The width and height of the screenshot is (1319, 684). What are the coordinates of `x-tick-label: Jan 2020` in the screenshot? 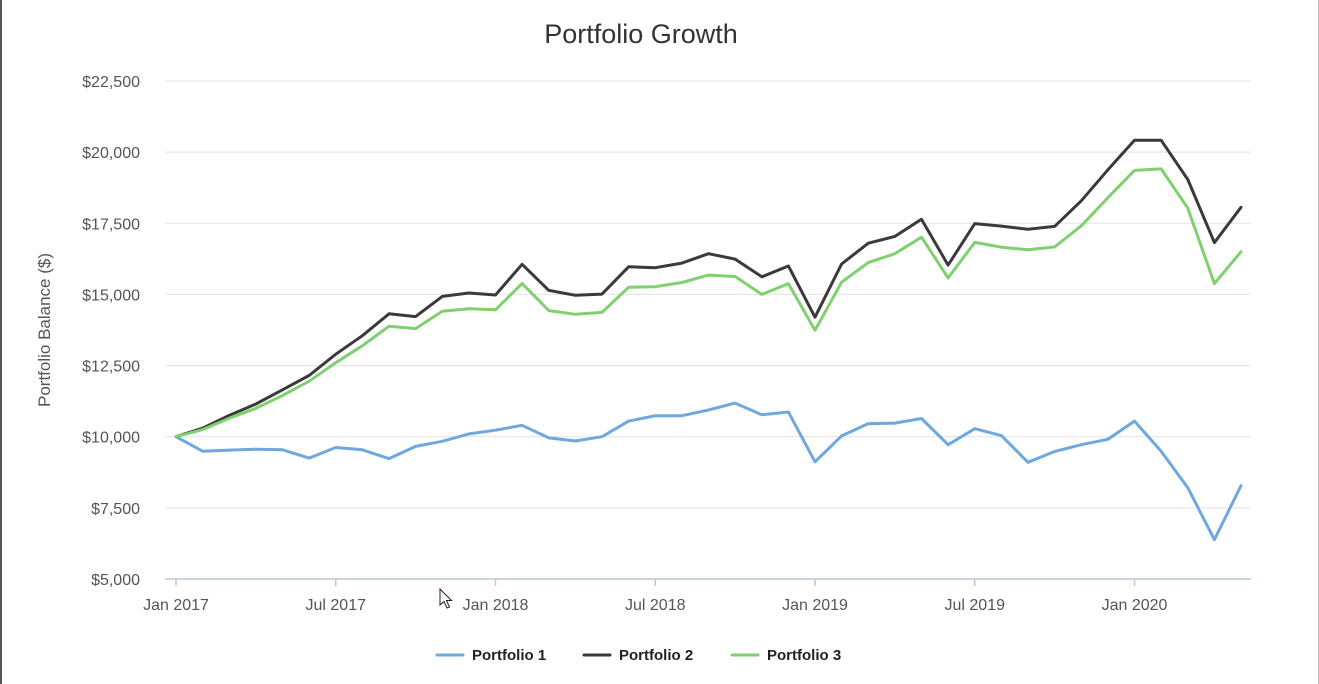 It's located at (1135, 605).